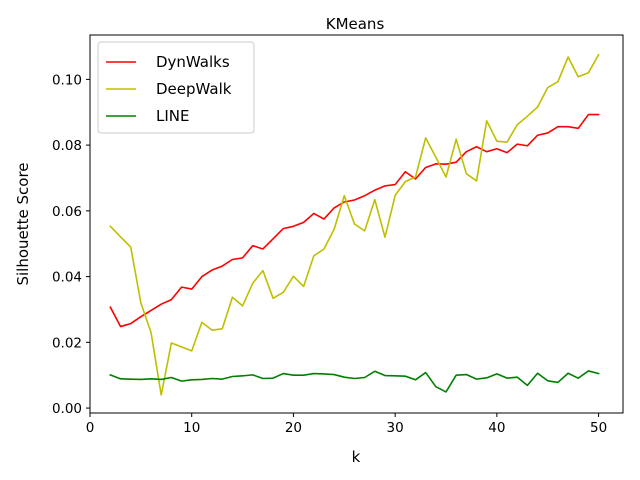  I want to click on x-axis: 0 10 20 30 40 50, so click(346, 424).